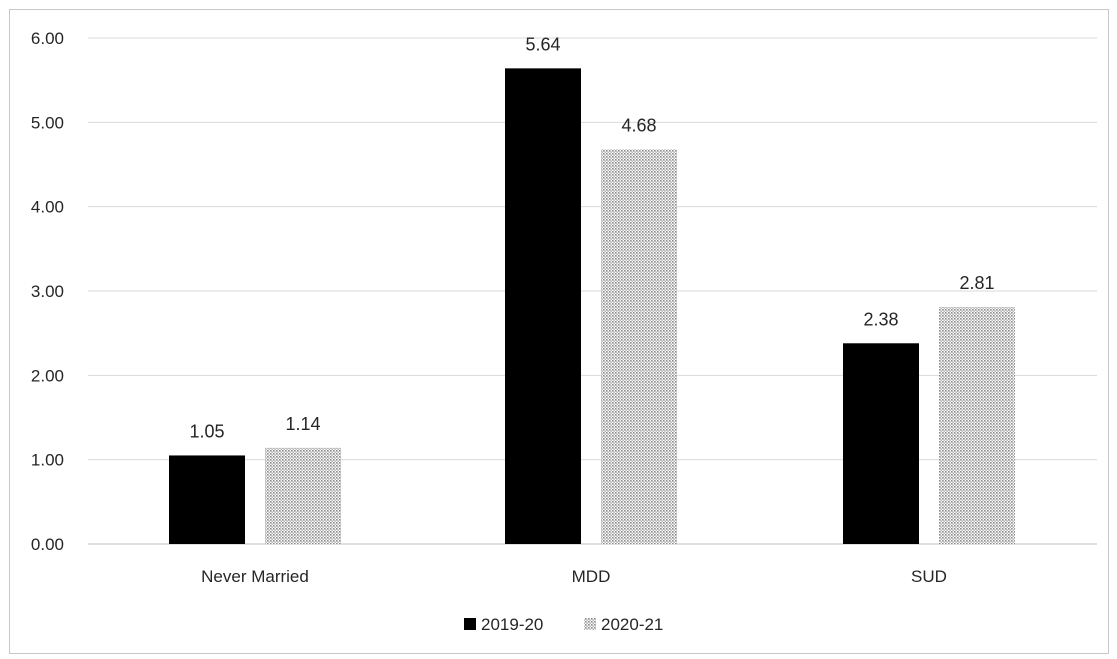  Describe the element at coordinates (929, 576) in the screenshot. I see `x-category-label: SUD` at that location.